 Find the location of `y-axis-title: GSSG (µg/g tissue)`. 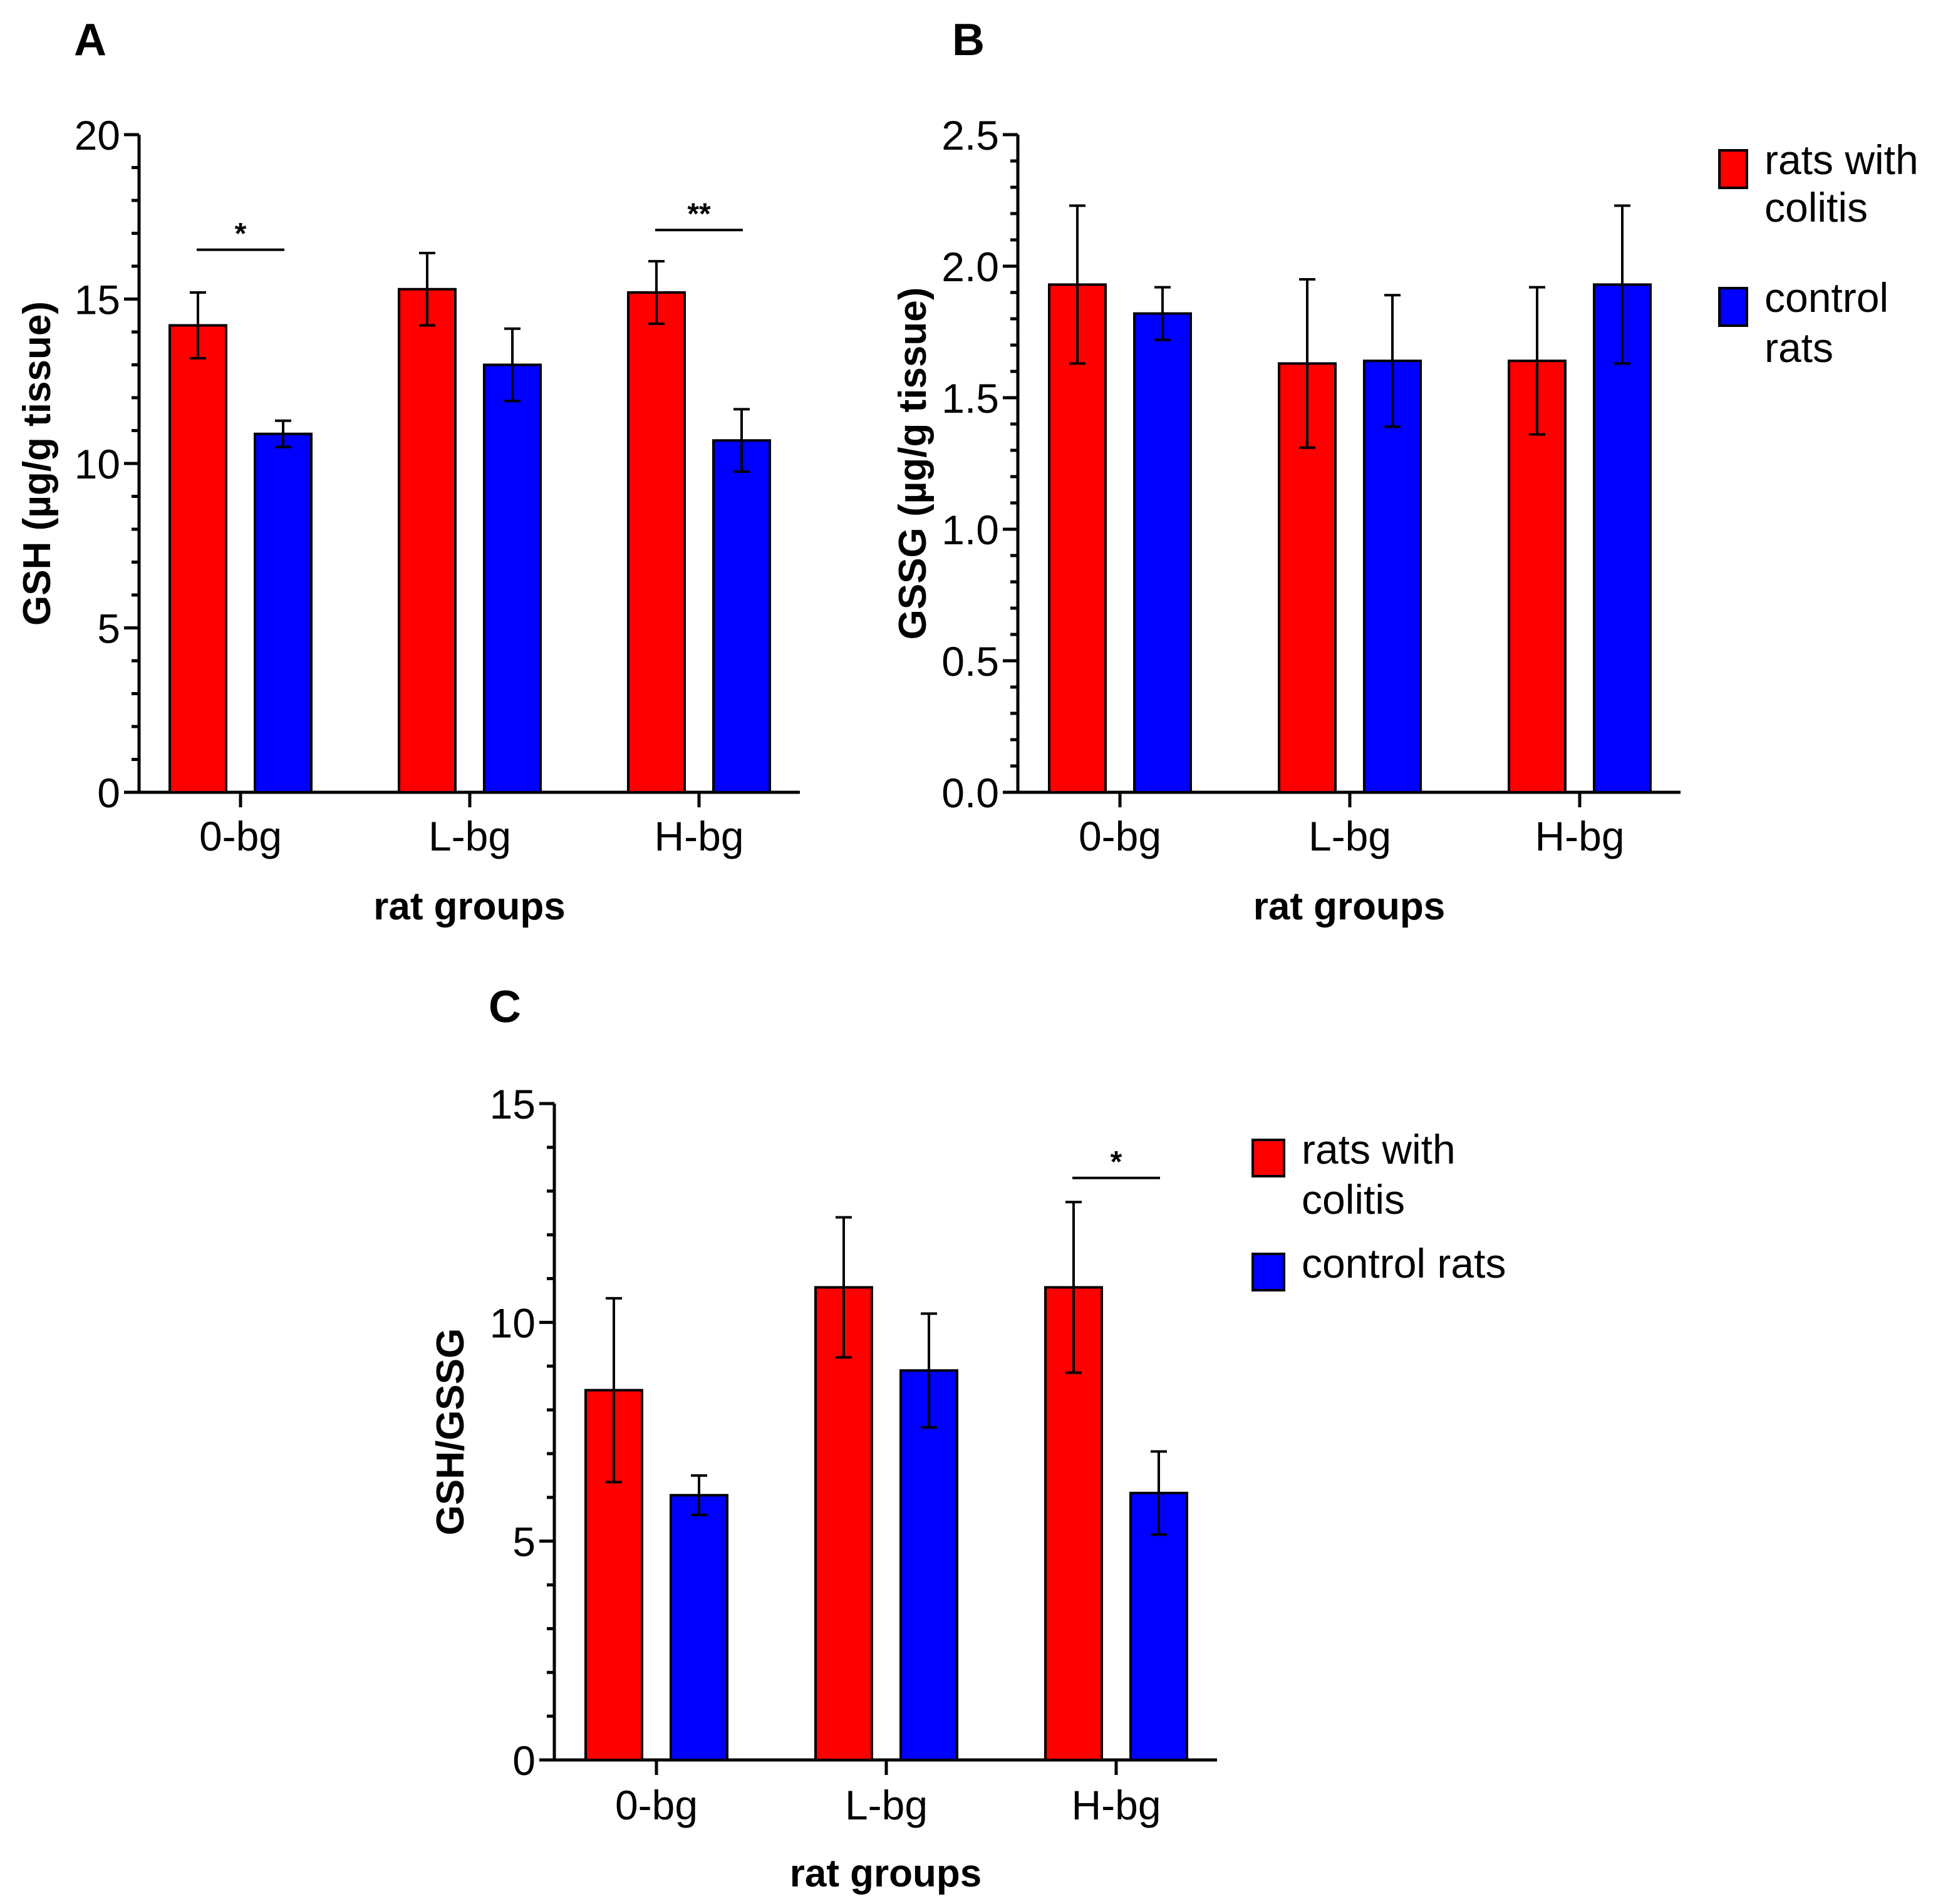

y-axis-title: GSSG (µg/g tissue) is located at coordinates (913, 463).